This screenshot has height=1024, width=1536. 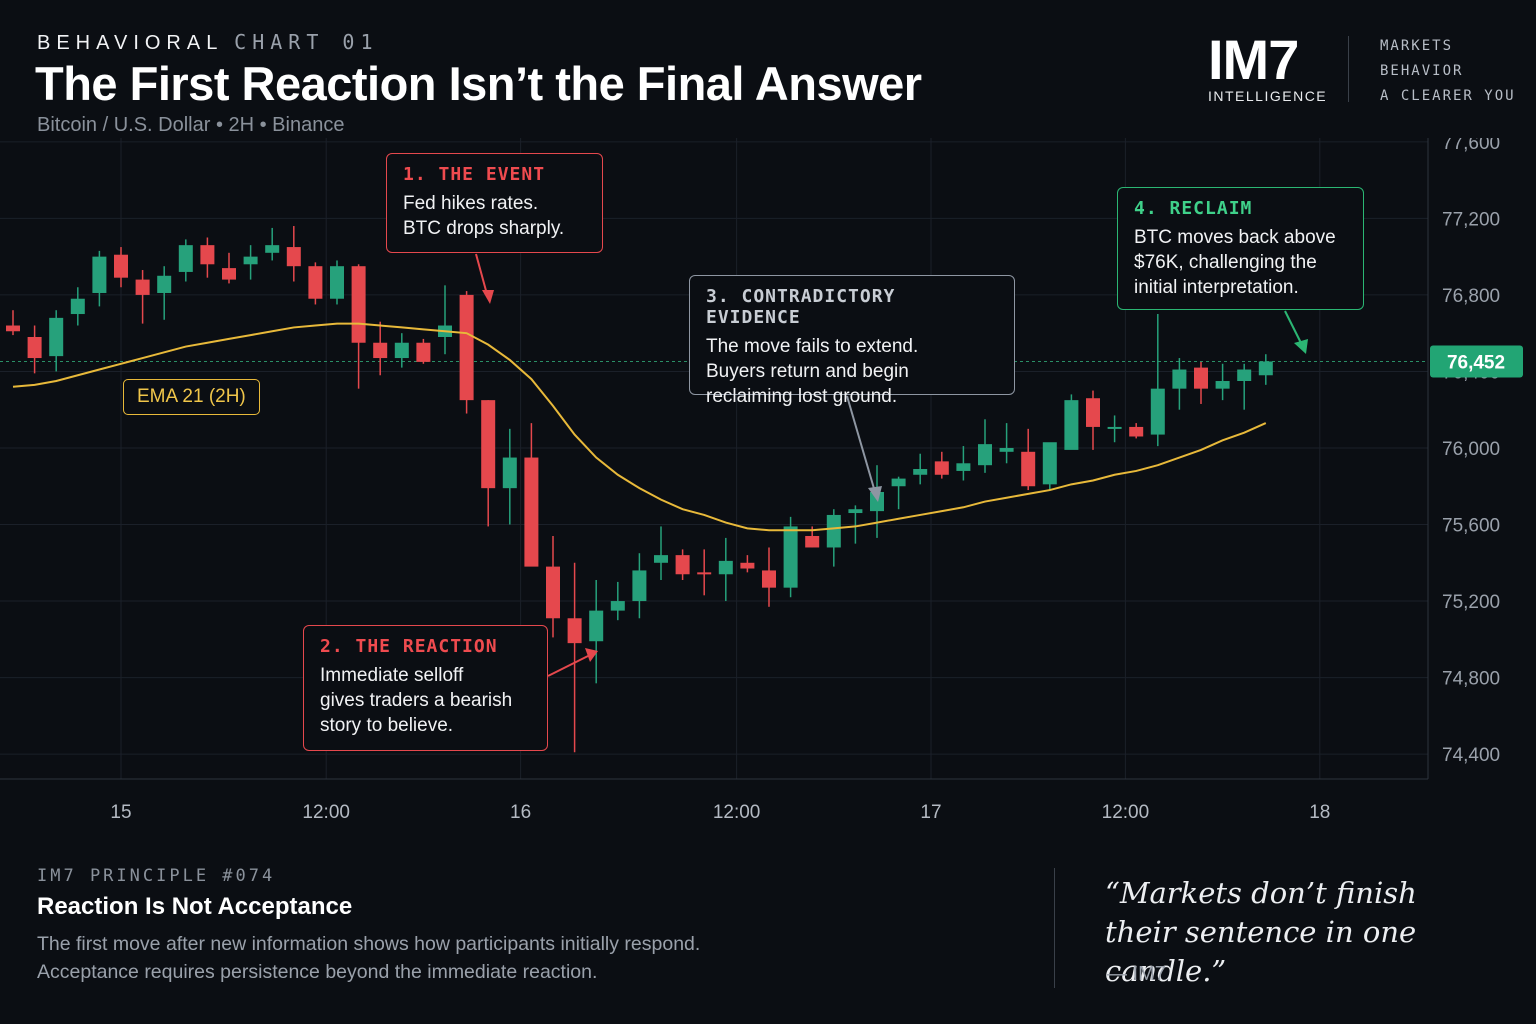 What do you see at coordinates (484, 228) in the screenshot?
I see `callout-line: BTC drops sharply.` at bounding box center [484, 228].